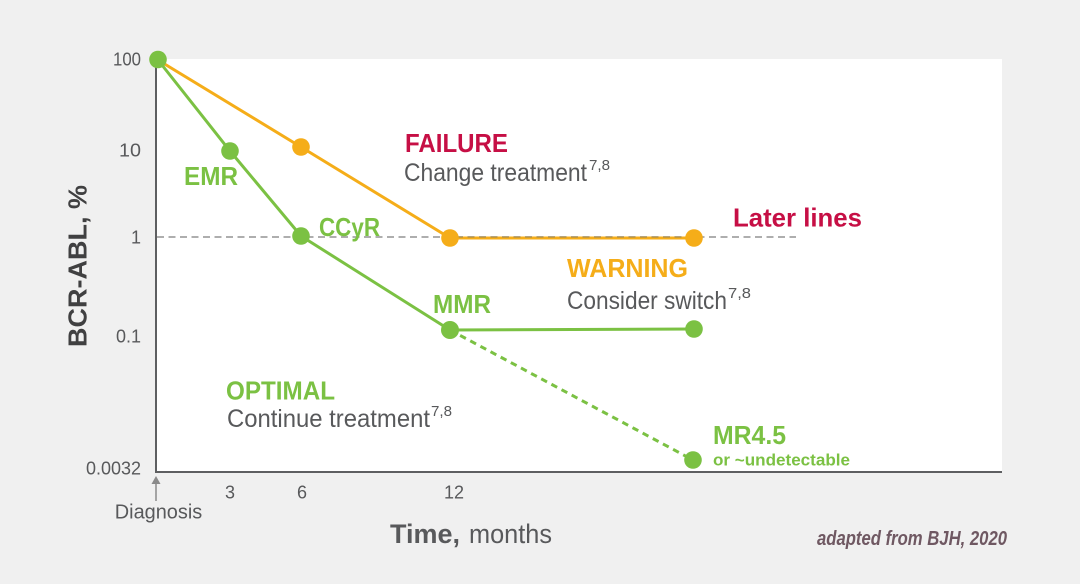 Image resolution: width=1080 pixels, height=584 pixels. I want to click on svg-text: 6, so click(302, 493).